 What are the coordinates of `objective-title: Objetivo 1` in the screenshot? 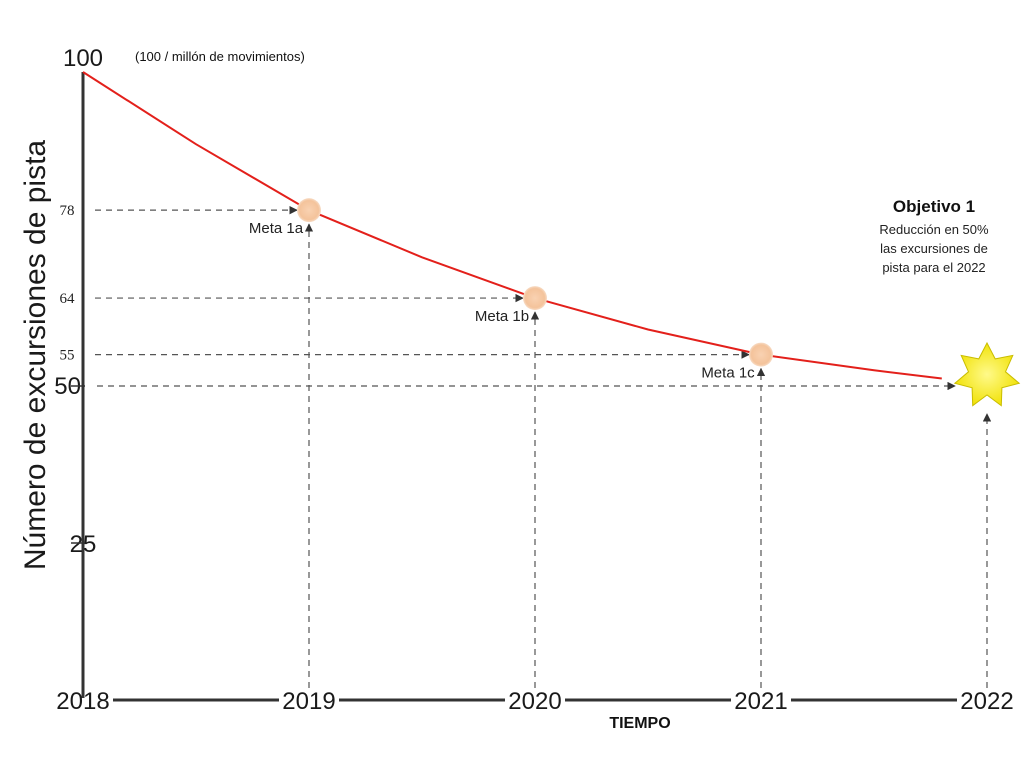 It's located at (934, 206).